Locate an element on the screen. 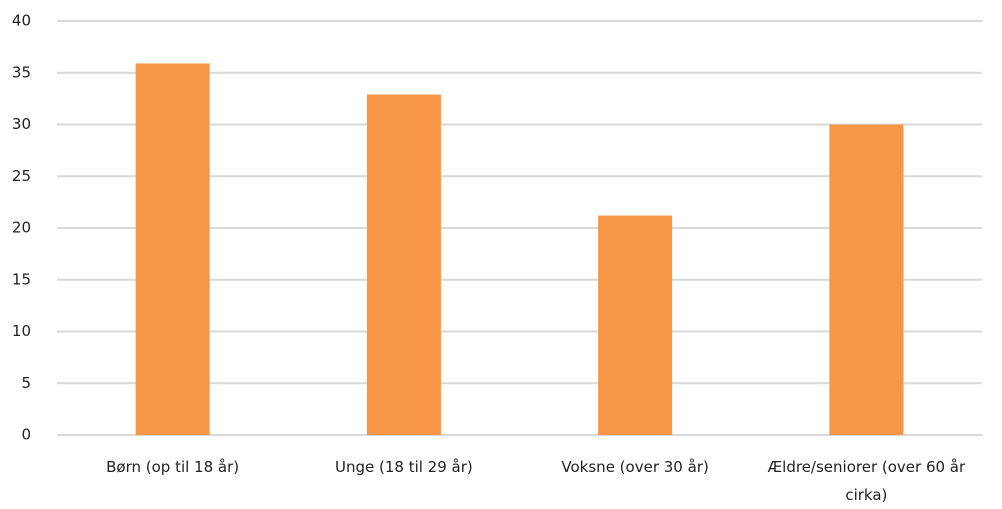 The image size is (1002, 509). x-tick-label: Ældre/seniorer (over 60 år cirka) is located at coordinates (866, 481).